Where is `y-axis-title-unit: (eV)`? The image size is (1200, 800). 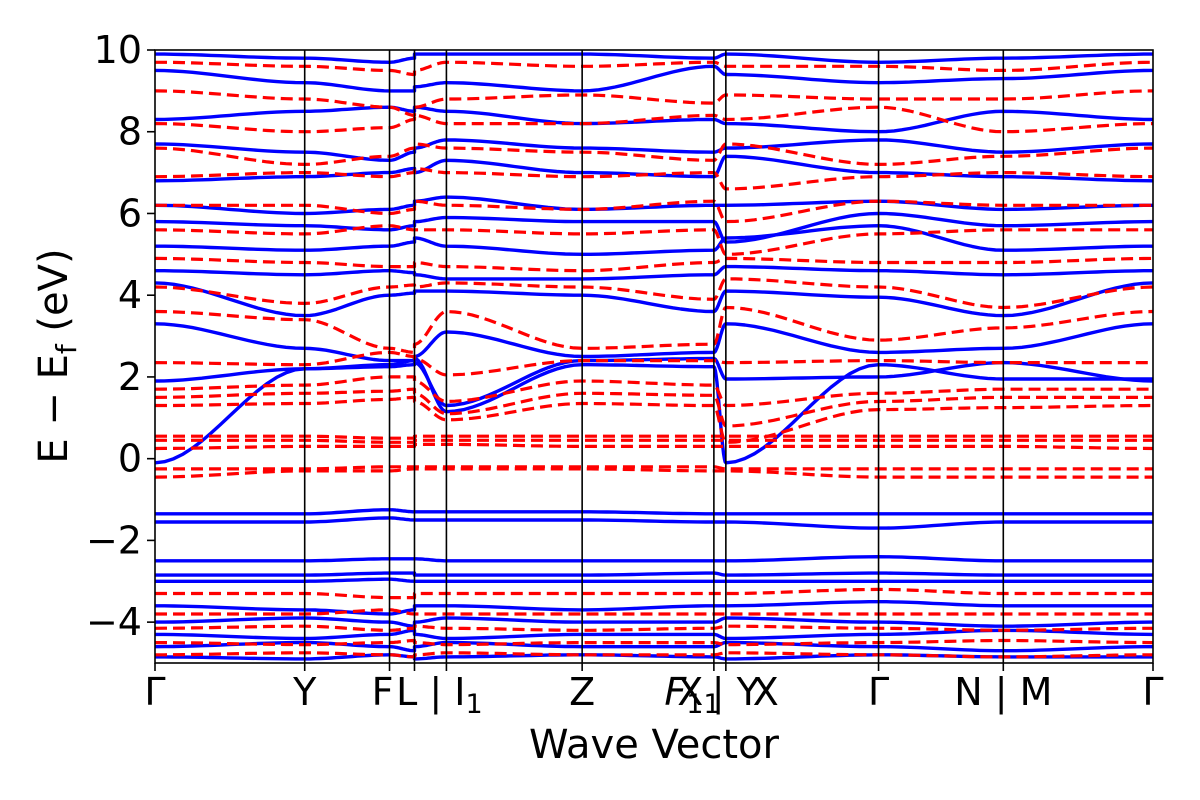
y-axis-title-unit: (eV) is located at coordinates (54, 296).